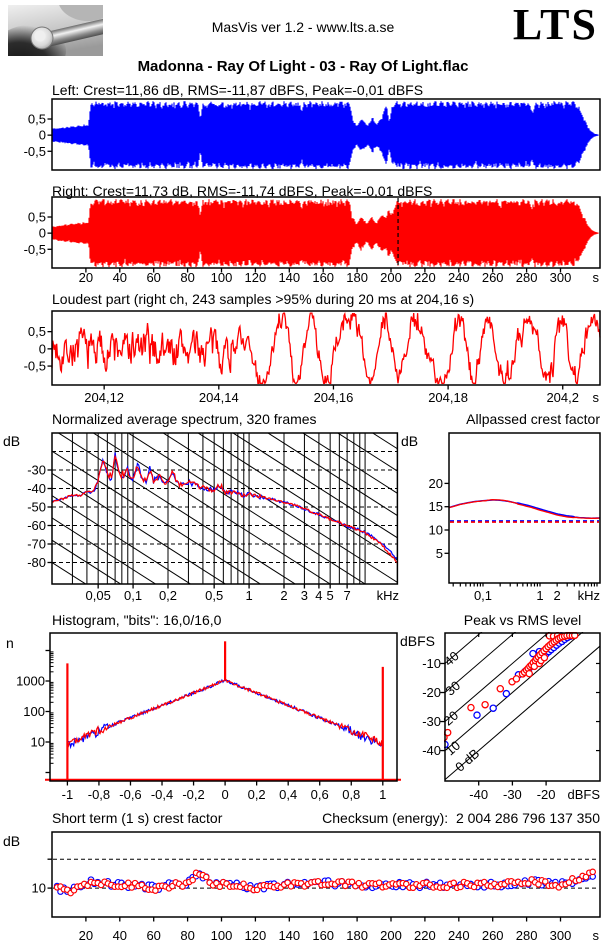 Image resolution: width=606 pixels, height=946 pixels. What do you see at coordinates (459, 277) in the screenshot?
I see `svg-text: 240` at bounding box center [459, 277].